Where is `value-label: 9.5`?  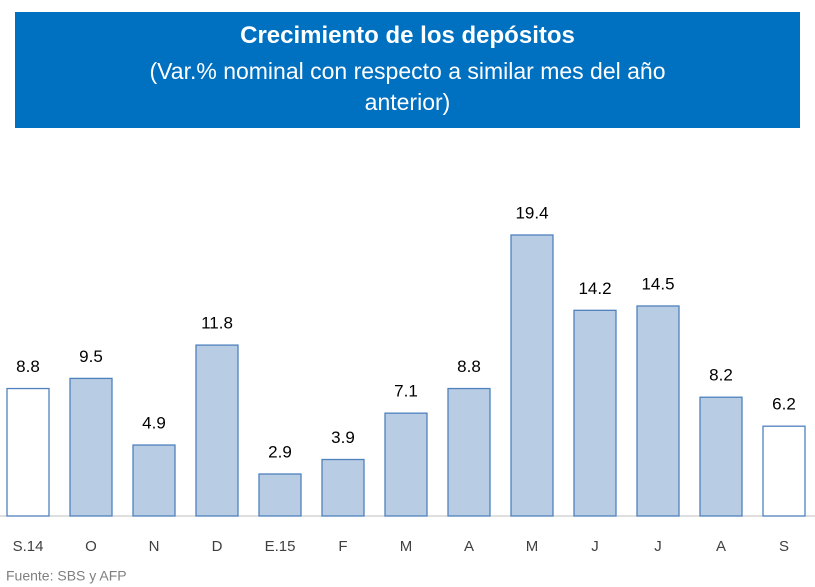
value-label: 9.5 is located at coordinates (91, 356).